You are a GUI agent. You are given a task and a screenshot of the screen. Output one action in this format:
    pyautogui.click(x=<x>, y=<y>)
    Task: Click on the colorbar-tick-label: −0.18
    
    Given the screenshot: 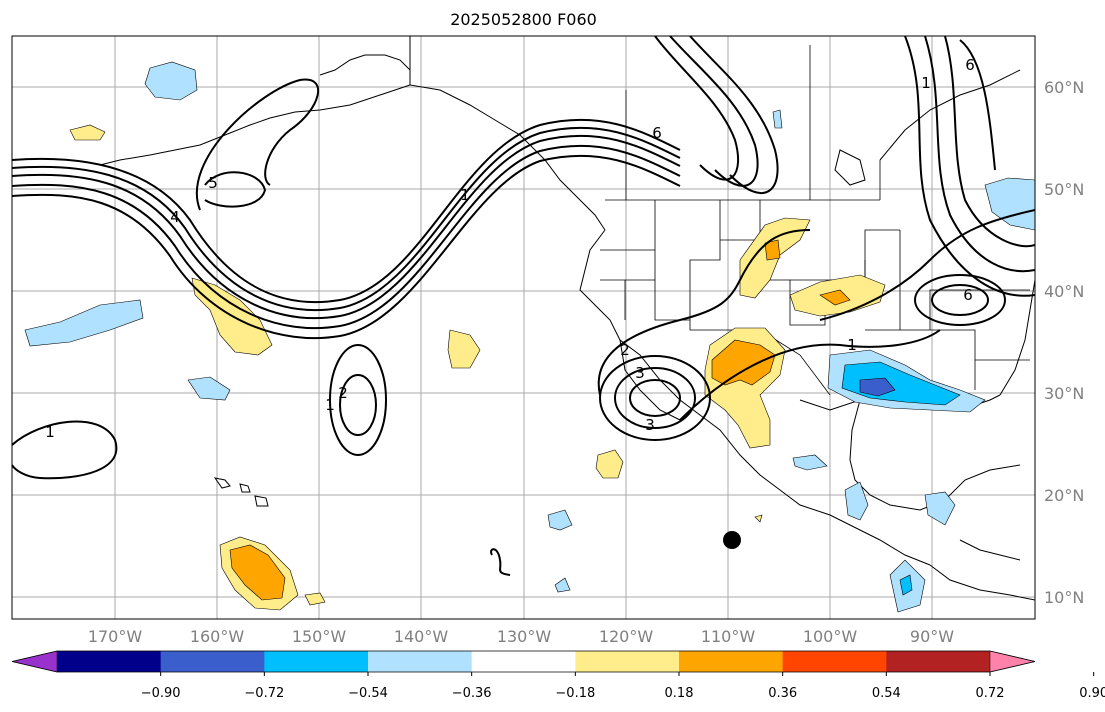 What is the action you would take?
    pyautogui.click(x=575, y=693)
    